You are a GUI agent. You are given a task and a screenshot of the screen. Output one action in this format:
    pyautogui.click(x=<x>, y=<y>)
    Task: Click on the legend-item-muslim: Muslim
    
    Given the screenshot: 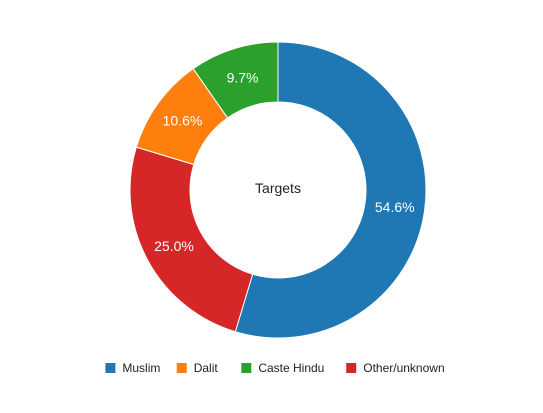 What is the action you would take?
    pyautogui.click(x=132, y=368)
    